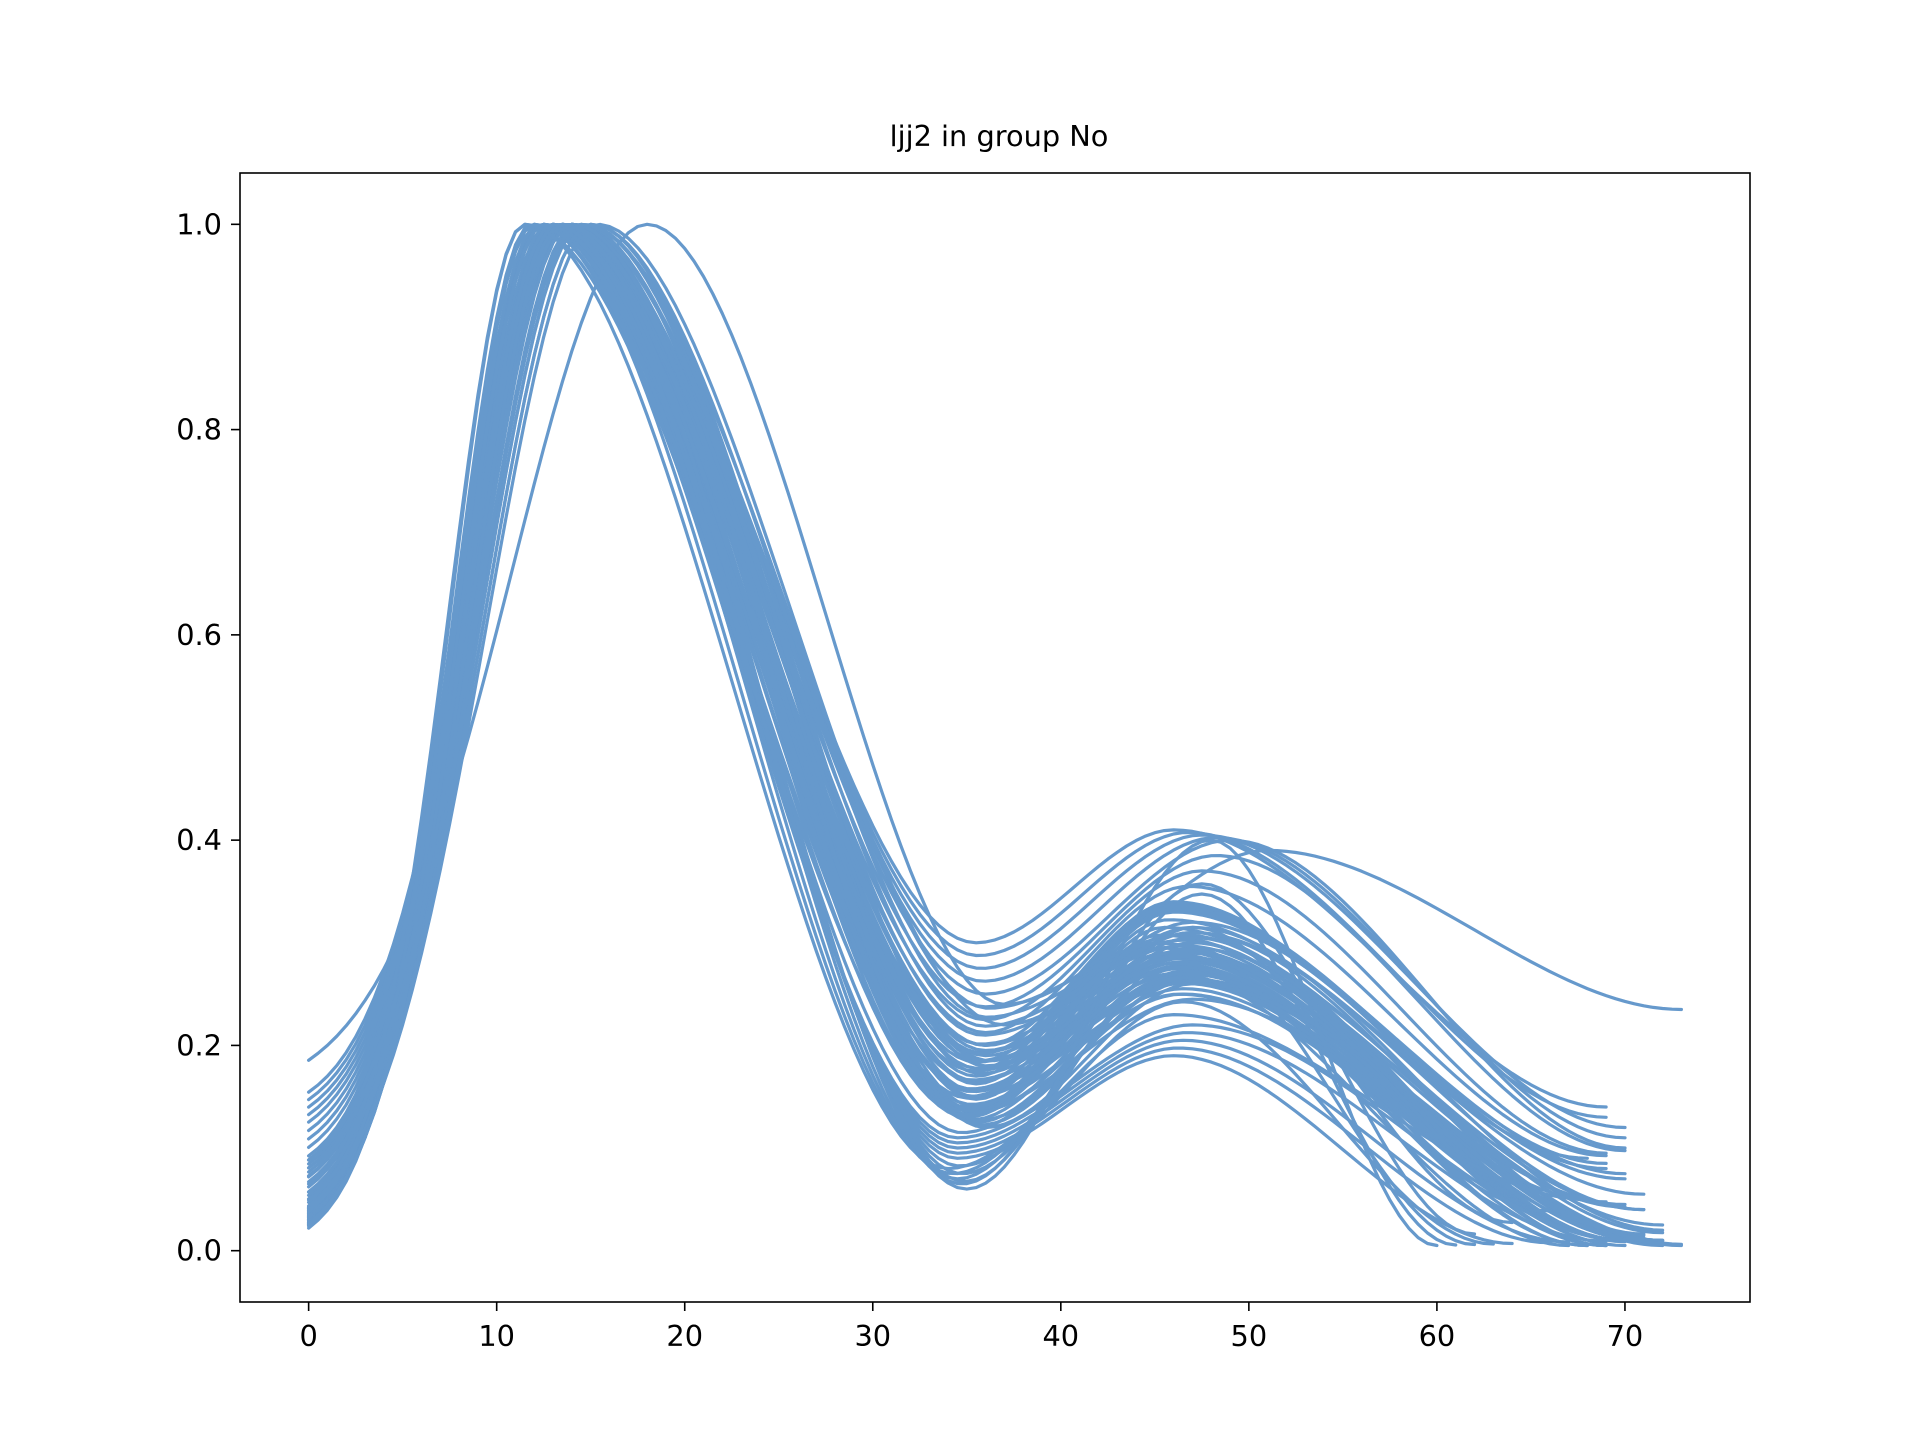  I want to click on y-tick-label: 0.8, so click(199, 430).